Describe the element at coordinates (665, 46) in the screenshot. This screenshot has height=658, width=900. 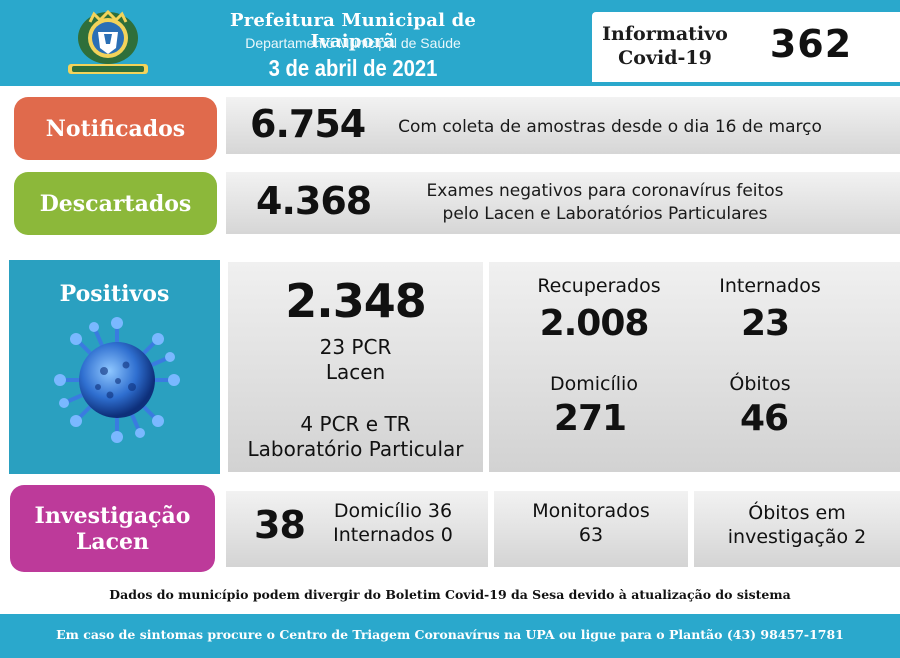
I see `bulletin-label: Informativo Covid-19` at that location.